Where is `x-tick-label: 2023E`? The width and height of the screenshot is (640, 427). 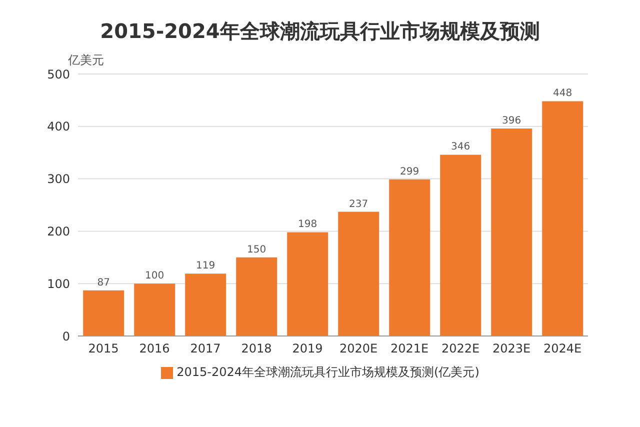
x-tick-label: 2023E is located at coordinates (511, 349).